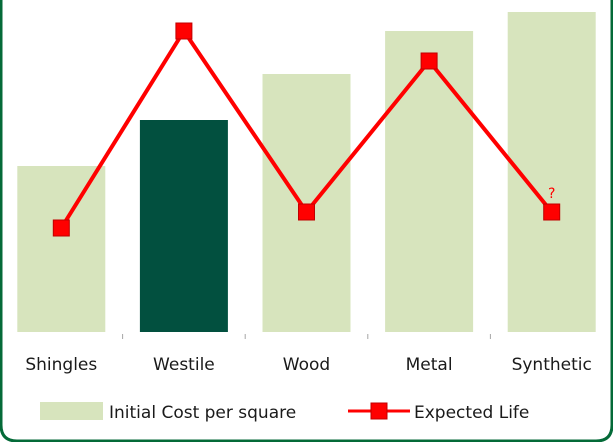 Image resolution: width=613 pixels, height=442 pixels. What do you see at coordinates (552, 365) in the screenshot?
I see `category-label-synthetic: Synthetic` at bounding box center [552, 365].